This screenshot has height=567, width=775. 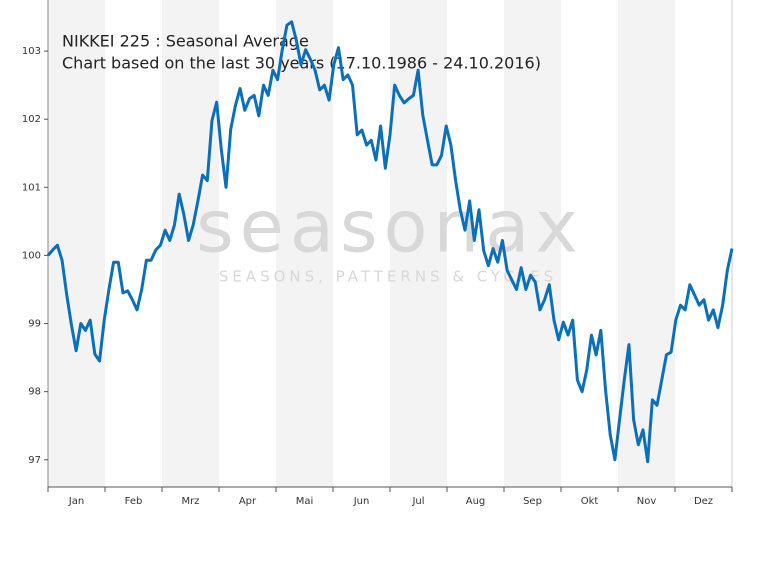 What do you see at coordinates (76, 501) in the screenshot?
I see `x-tick-label: Jan` at bounding box center [76, 501].